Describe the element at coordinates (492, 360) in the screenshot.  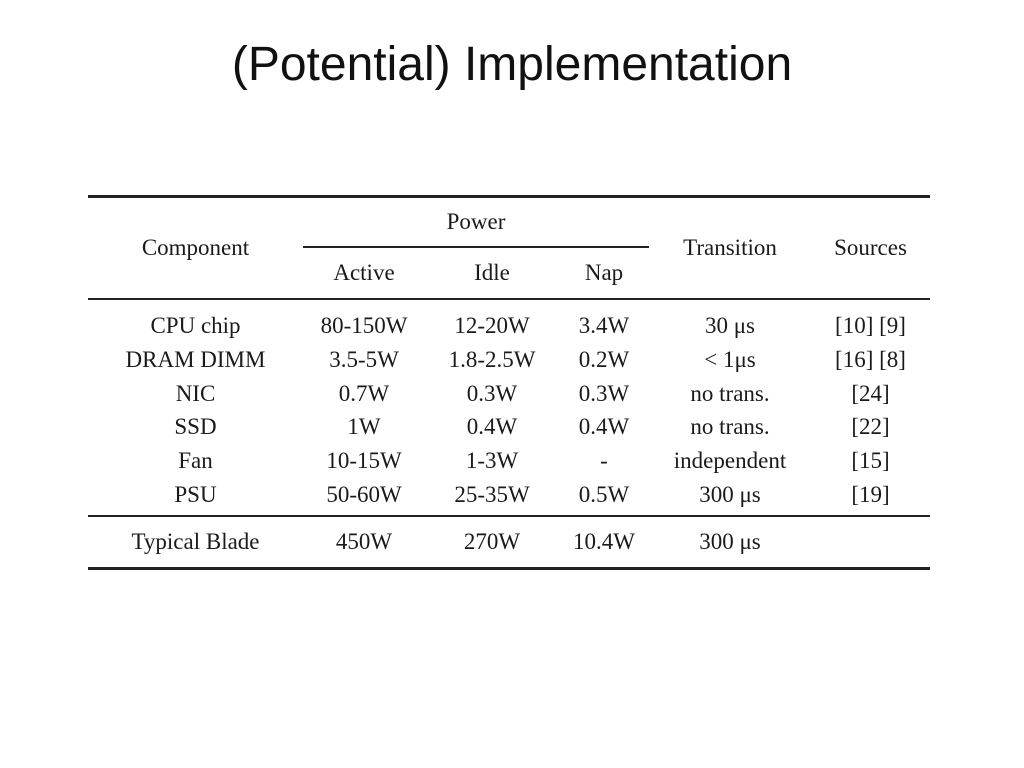
I see `cell-idle: 1.8-2.5W` at that location.